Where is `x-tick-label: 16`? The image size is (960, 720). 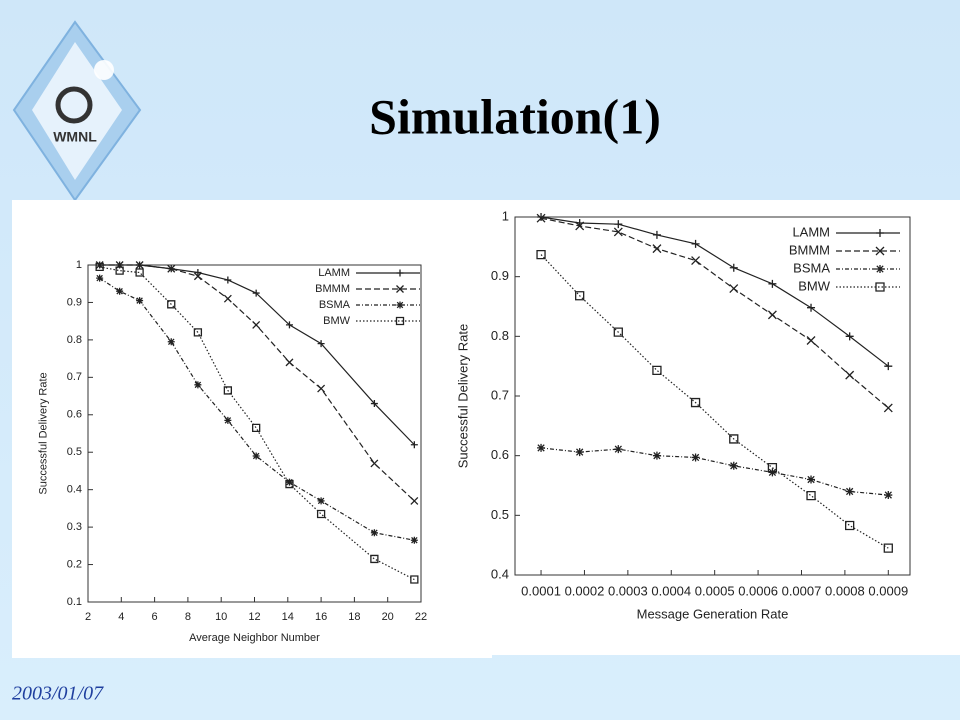
x-tick-label: 16 is located at coordinates (321, 617).